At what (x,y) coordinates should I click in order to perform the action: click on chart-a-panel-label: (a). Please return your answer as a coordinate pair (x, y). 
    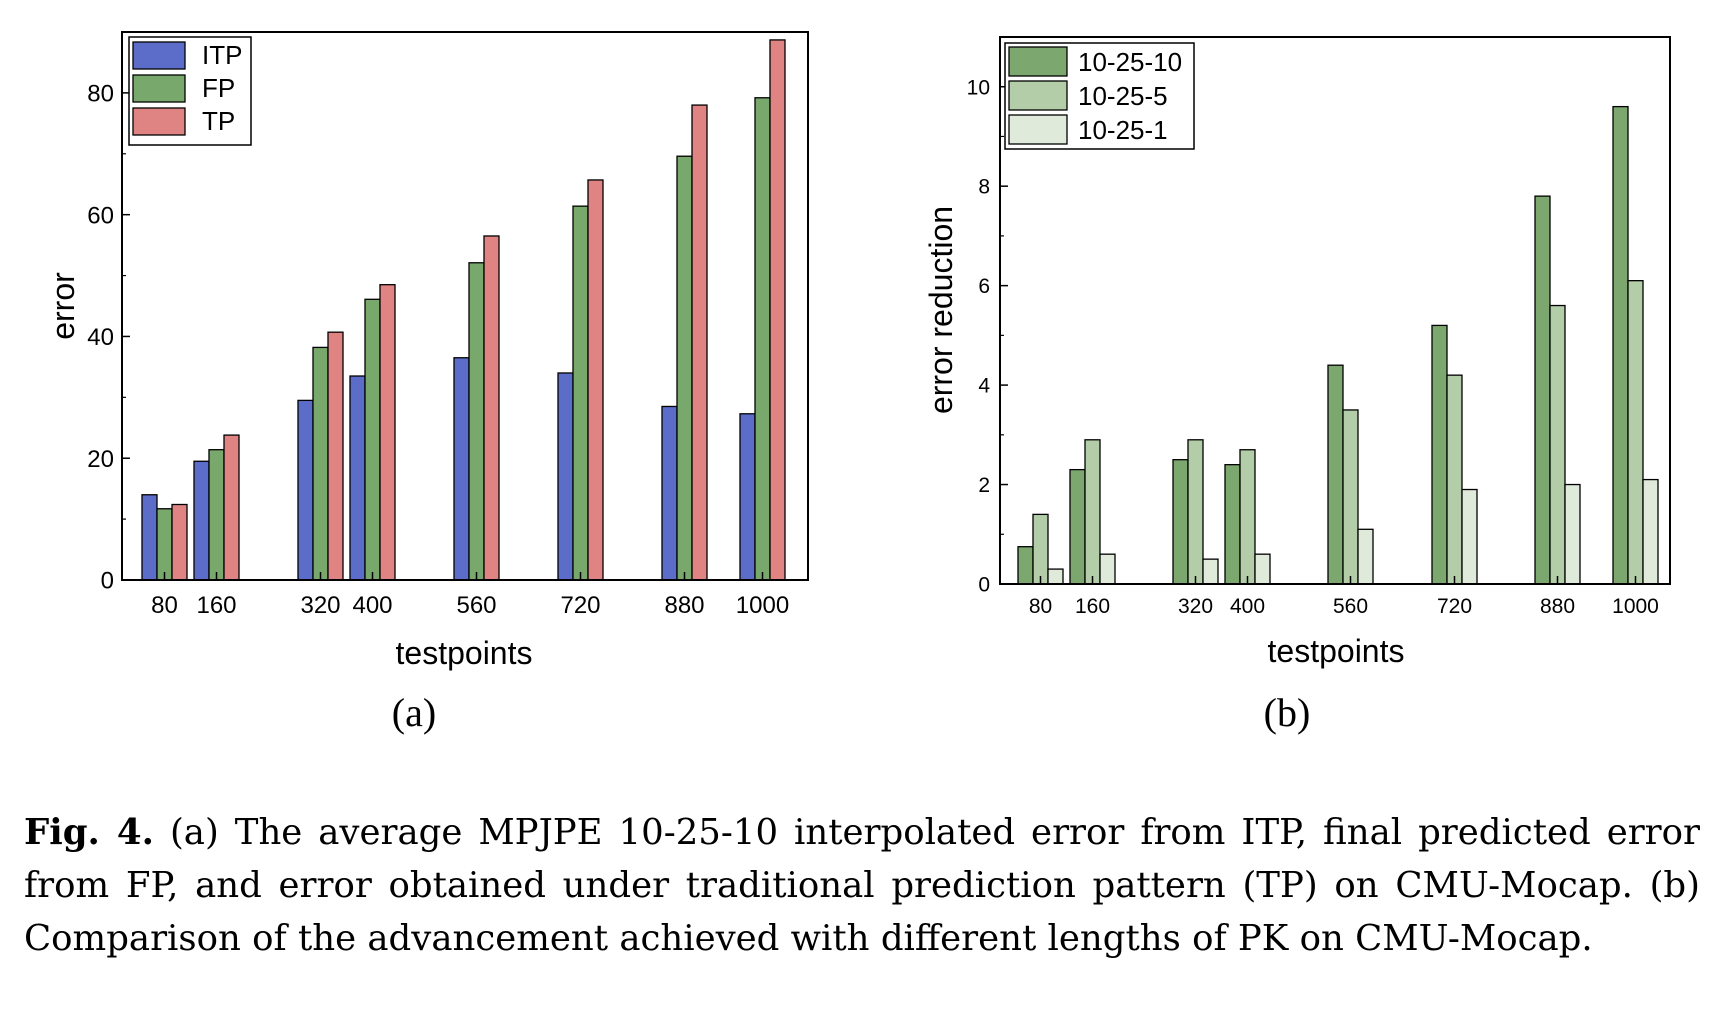
    Looking at the image, I should click on (414, 712).